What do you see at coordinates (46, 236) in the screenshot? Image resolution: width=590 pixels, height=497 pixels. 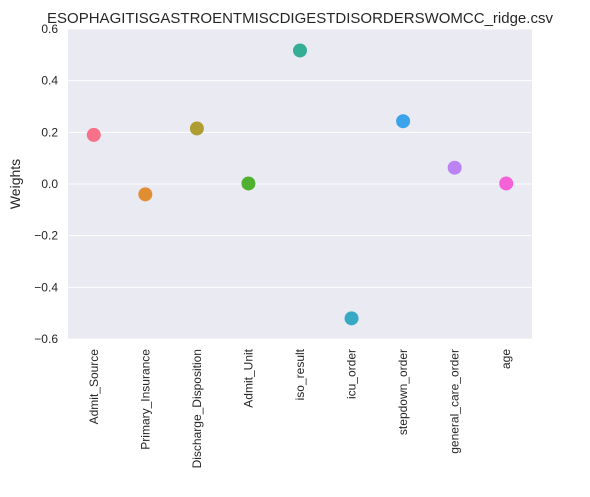 I see `y-tick-label: −0.2` at bounding box center [46, 236].